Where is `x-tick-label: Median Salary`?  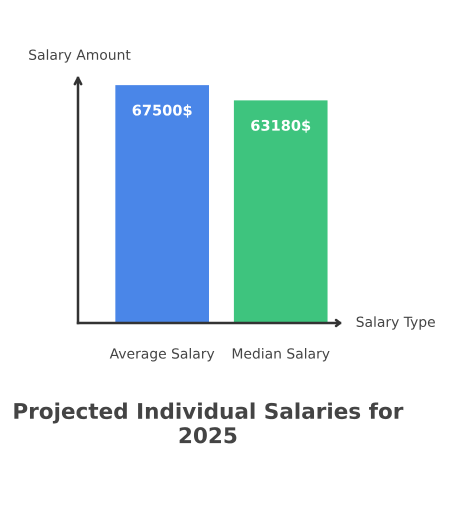
x-tick-label: Median Salary is located at coordinates (281, 355).